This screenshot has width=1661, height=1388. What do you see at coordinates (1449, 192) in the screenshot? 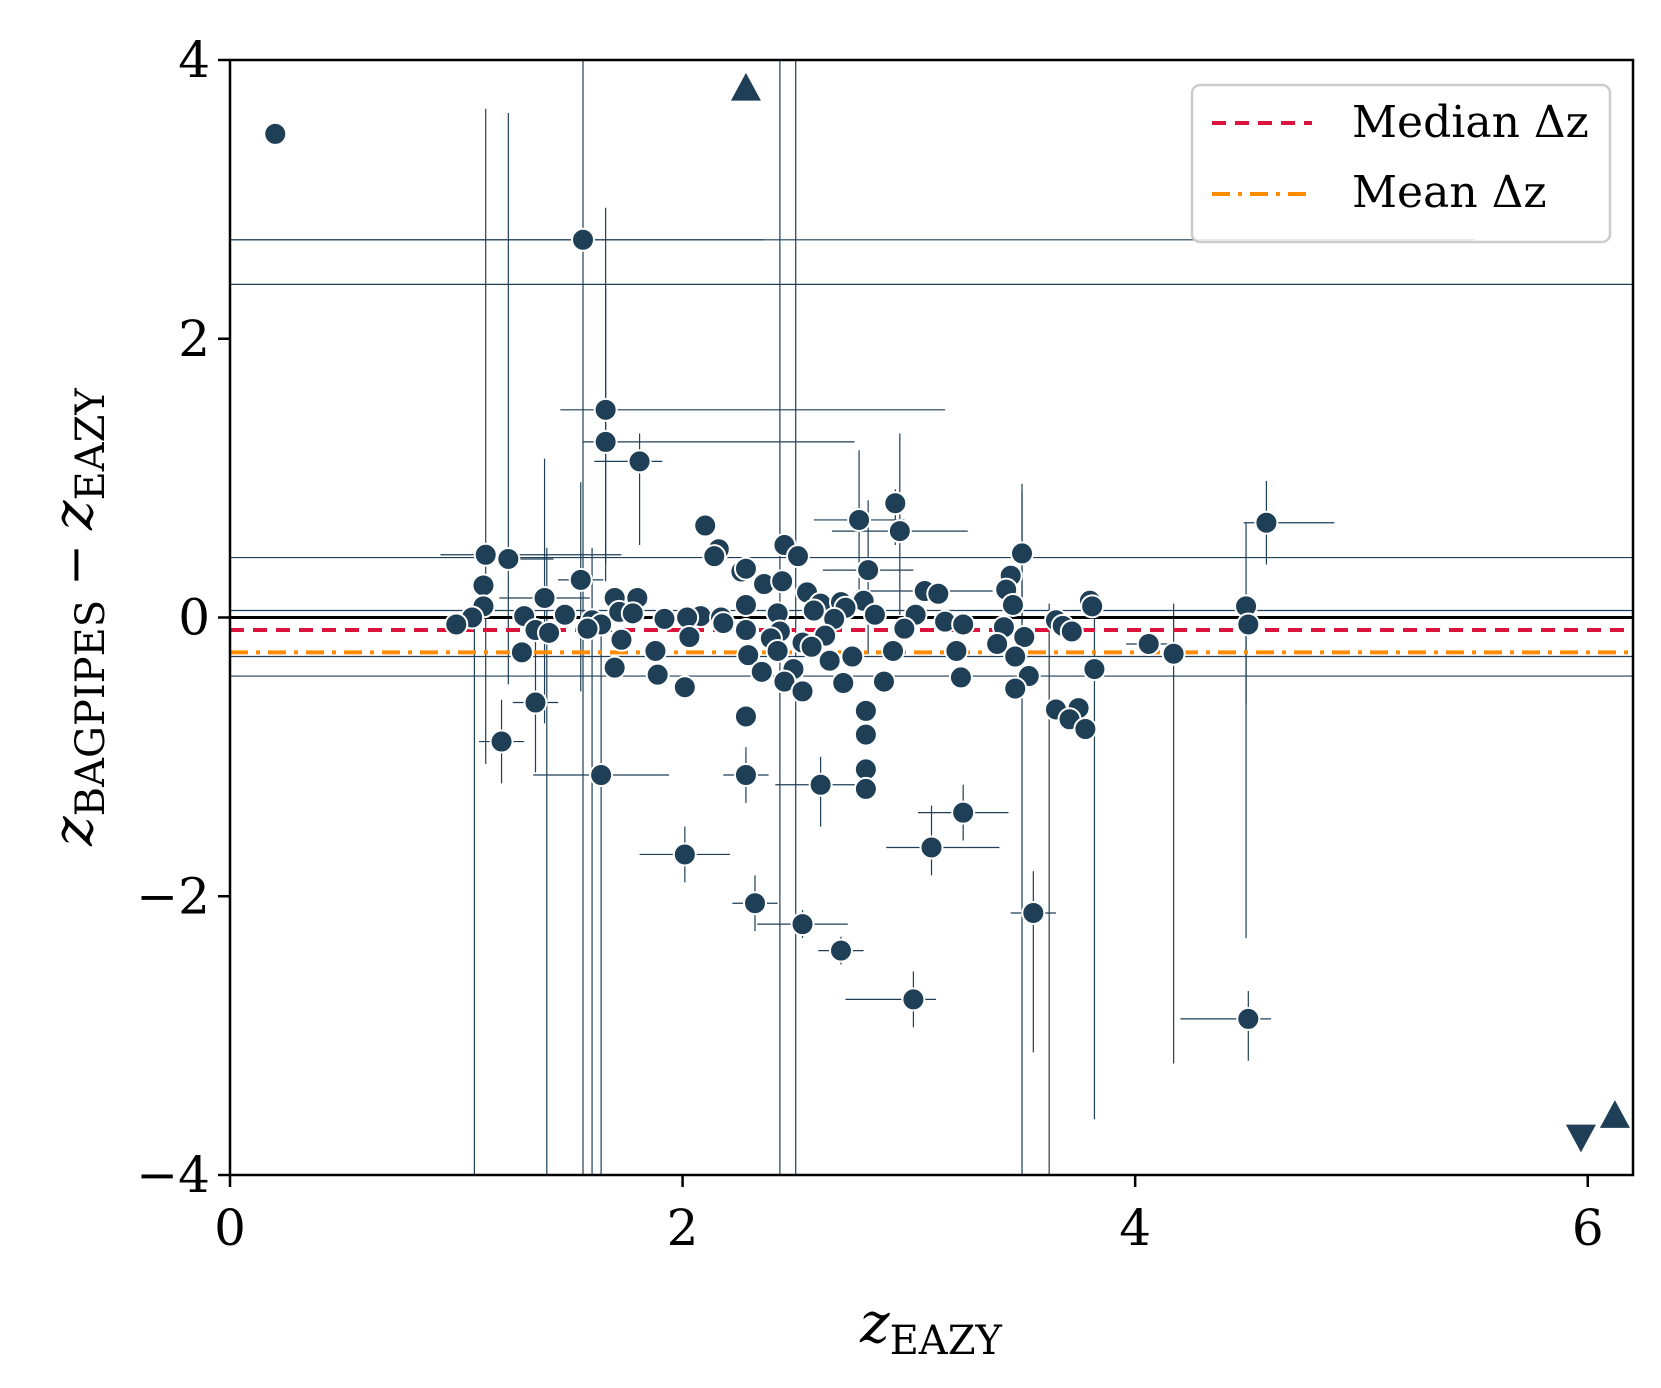
I see `legend-mean-label: Mean Δz` at bounding box center [1449, 192].